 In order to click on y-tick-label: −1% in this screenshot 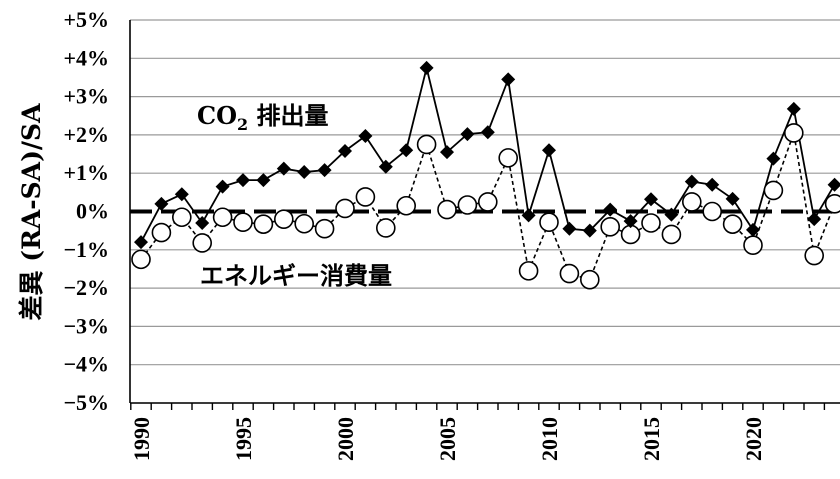, I will do `click(86, 249)`.